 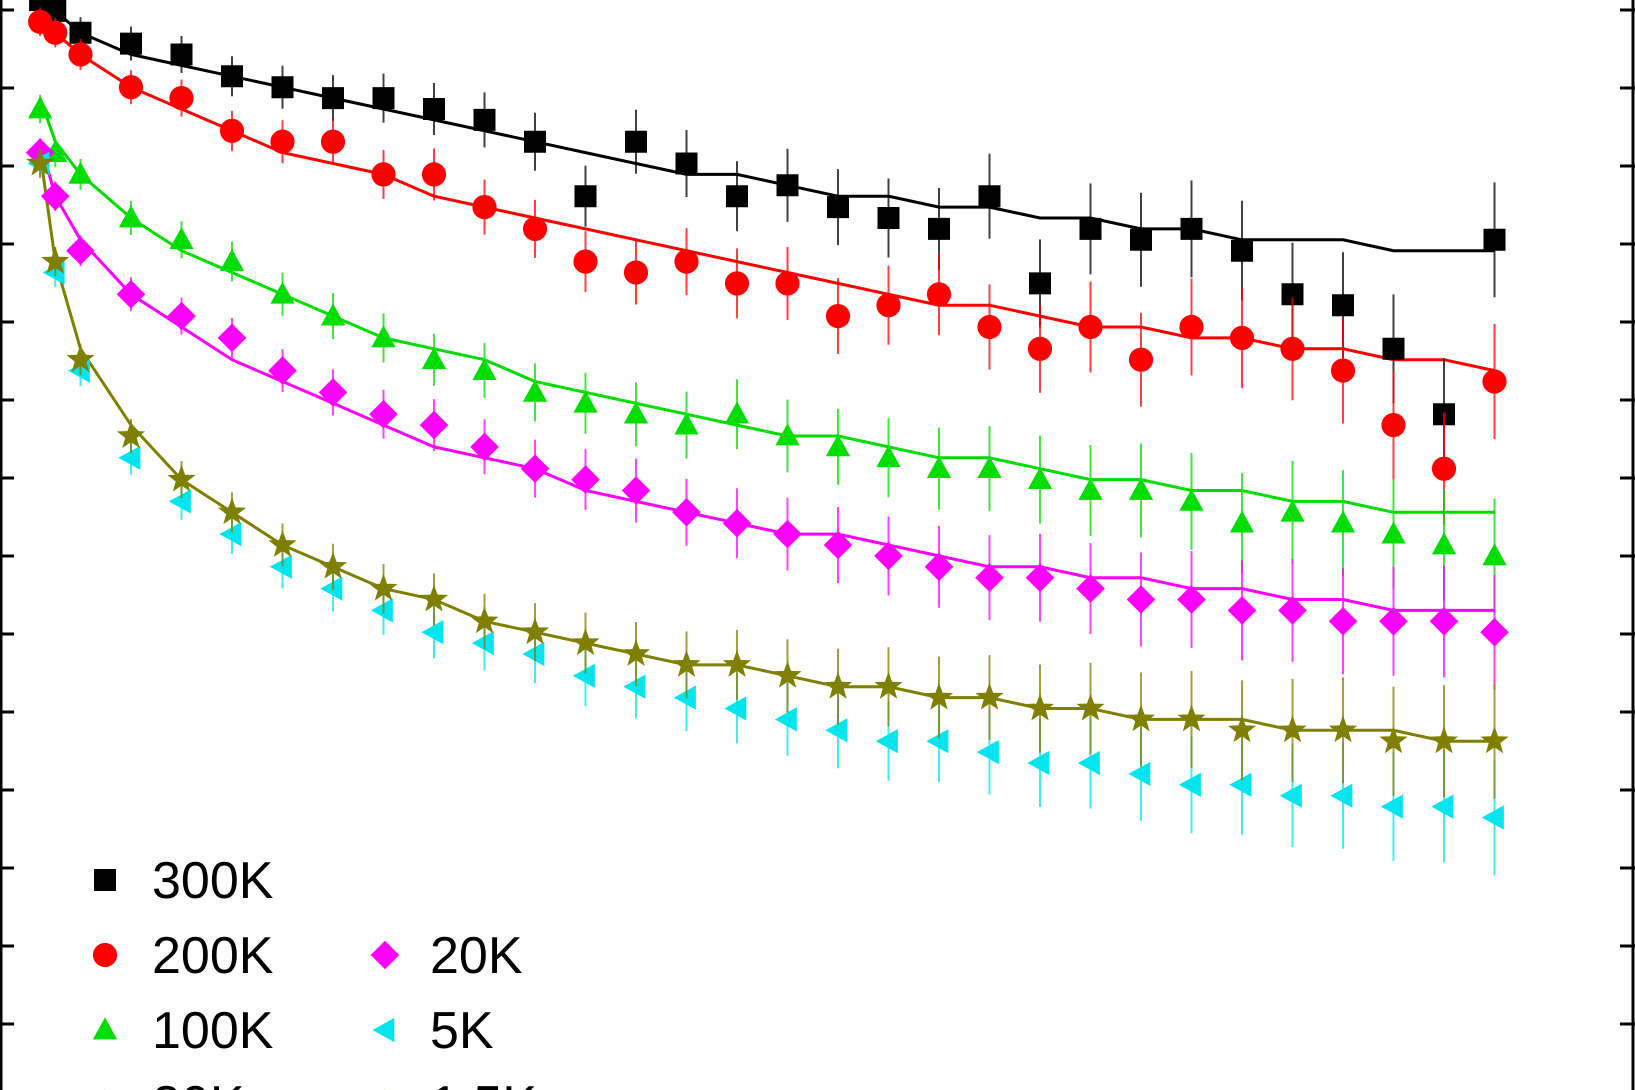 I want to click on legend-marker-5k, so click(x=383, y=1030).